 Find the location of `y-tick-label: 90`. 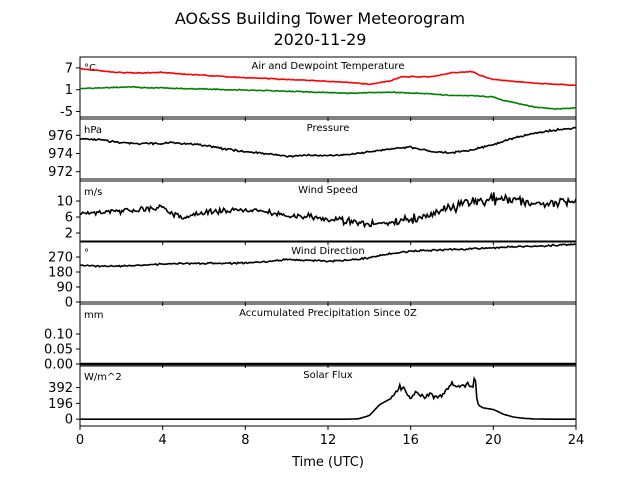

y-tick-label: 90 is located at coordinates (64, 288).